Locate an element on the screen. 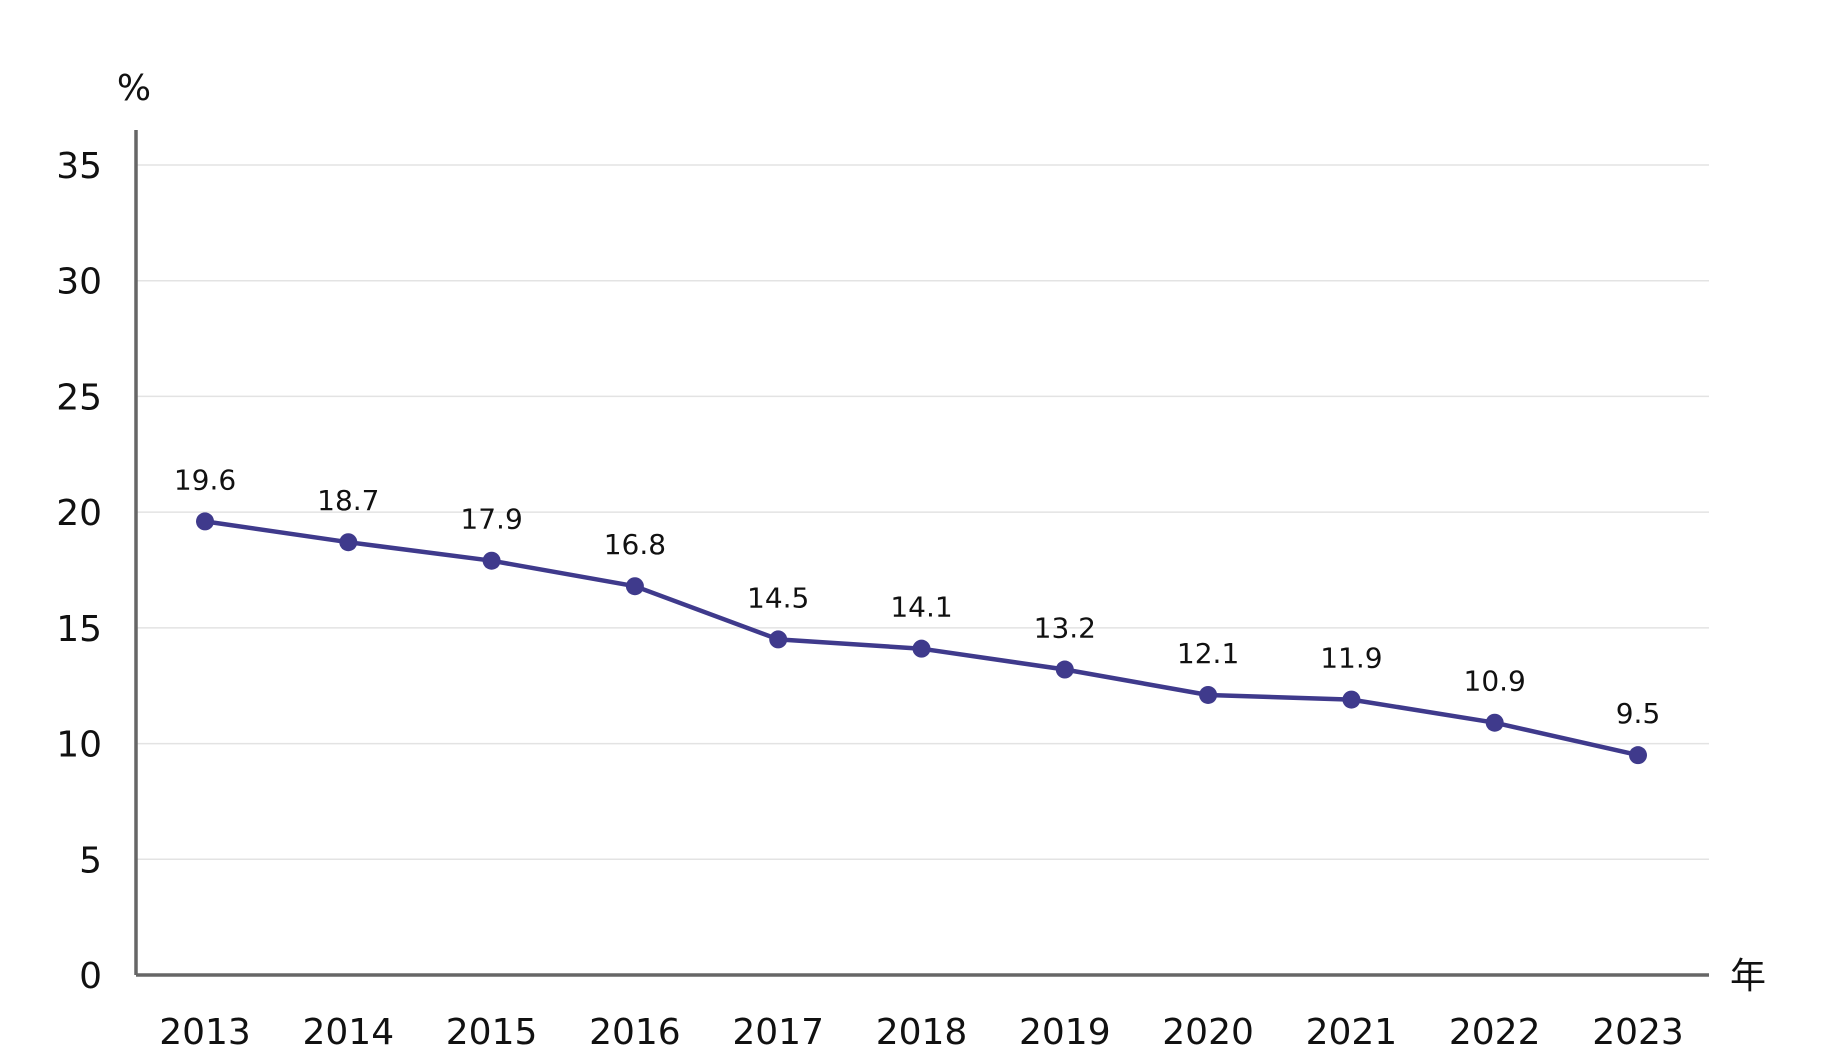  data-label: 18.7 is located at coordinates (348, 500).